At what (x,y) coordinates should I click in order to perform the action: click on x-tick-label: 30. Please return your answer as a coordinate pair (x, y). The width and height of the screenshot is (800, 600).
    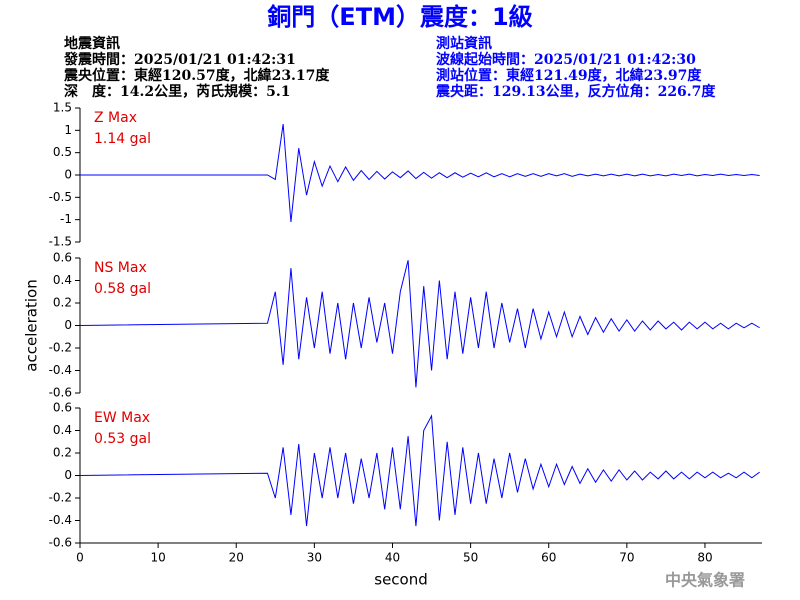
    Looking at the image, I should click on (314, 558).